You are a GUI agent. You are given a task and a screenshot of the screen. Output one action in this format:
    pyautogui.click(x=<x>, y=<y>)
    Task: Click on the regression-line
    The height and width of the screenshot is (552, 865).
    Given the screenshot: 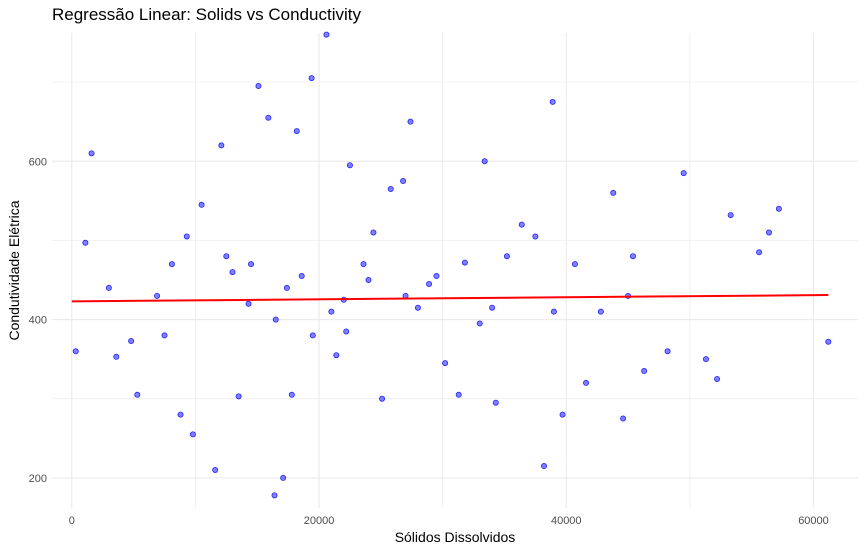 What is the action you would take?
    pyautogui.click(x=450, y=298)
    